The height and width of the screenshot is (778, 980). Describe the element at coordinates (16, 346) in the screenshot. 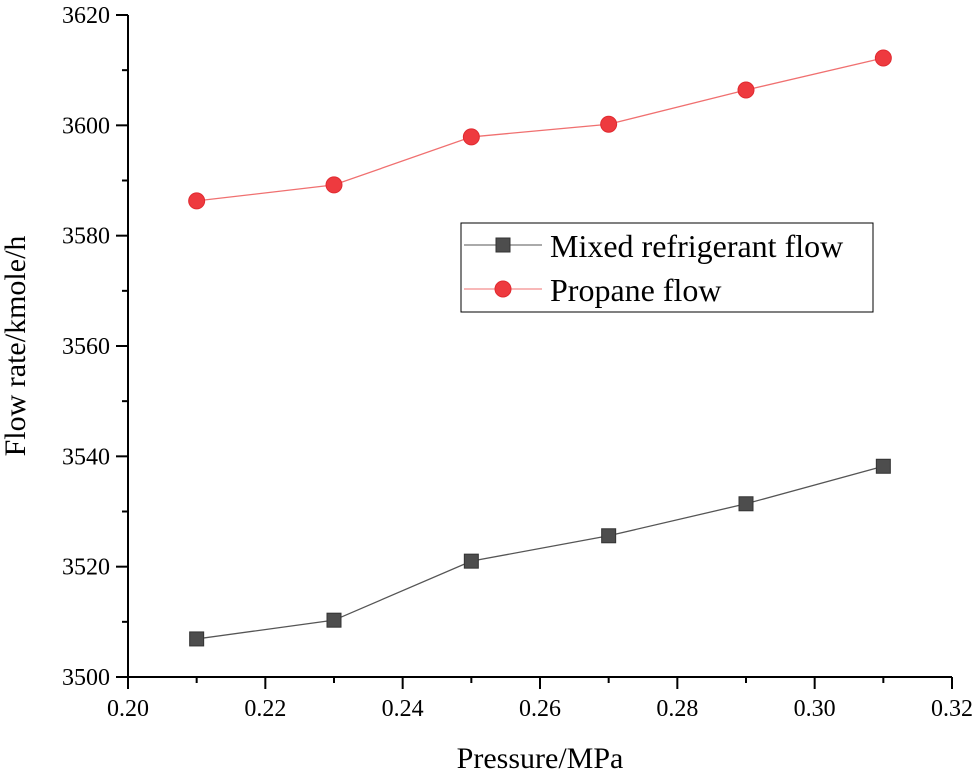

I see `y-axis-label: Flow rate/kmole/h` at that location.